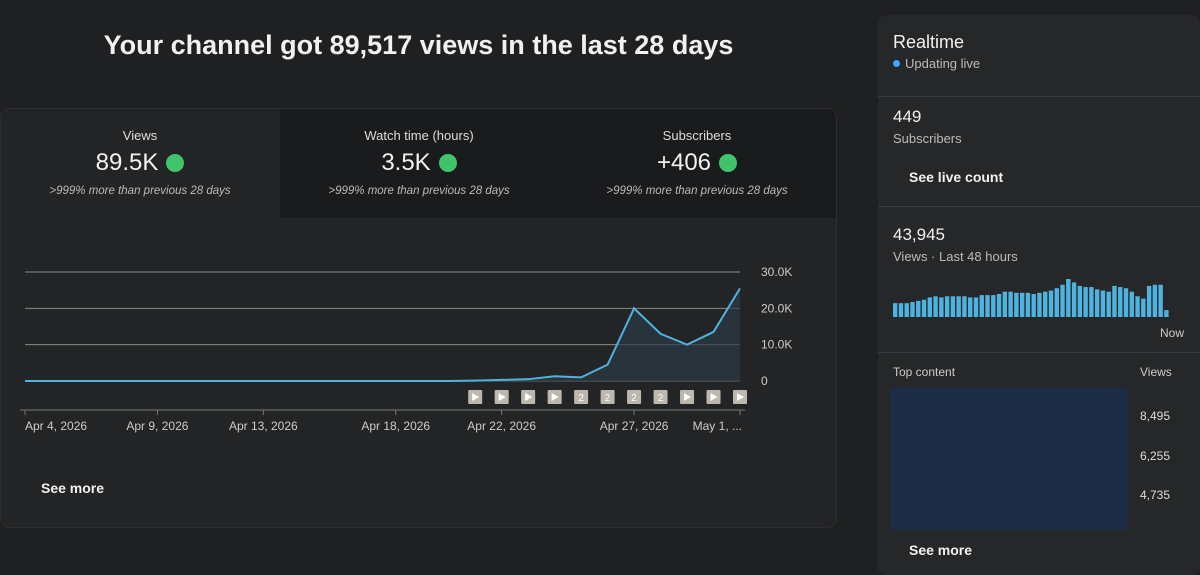  Describe the element at coordinates (907, 116) in the screenshot. I see `subscriber-count: 449` at that location.